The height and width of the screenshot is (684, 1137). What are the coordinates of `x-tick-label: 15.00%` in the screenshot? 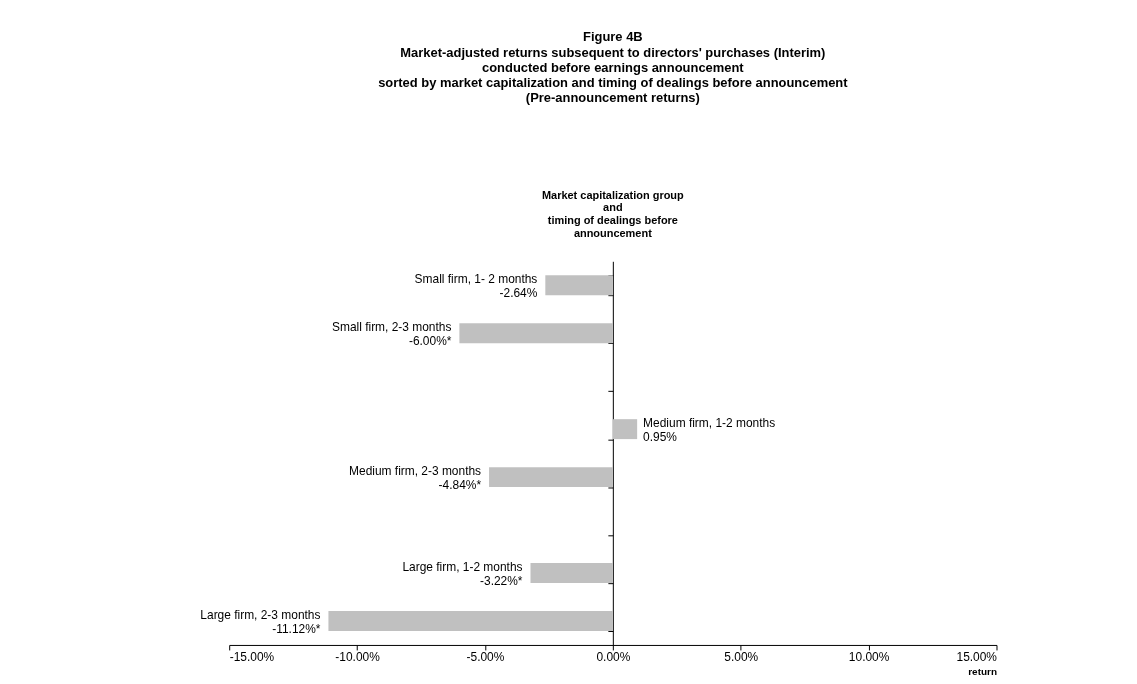 It's located at (977, 657).